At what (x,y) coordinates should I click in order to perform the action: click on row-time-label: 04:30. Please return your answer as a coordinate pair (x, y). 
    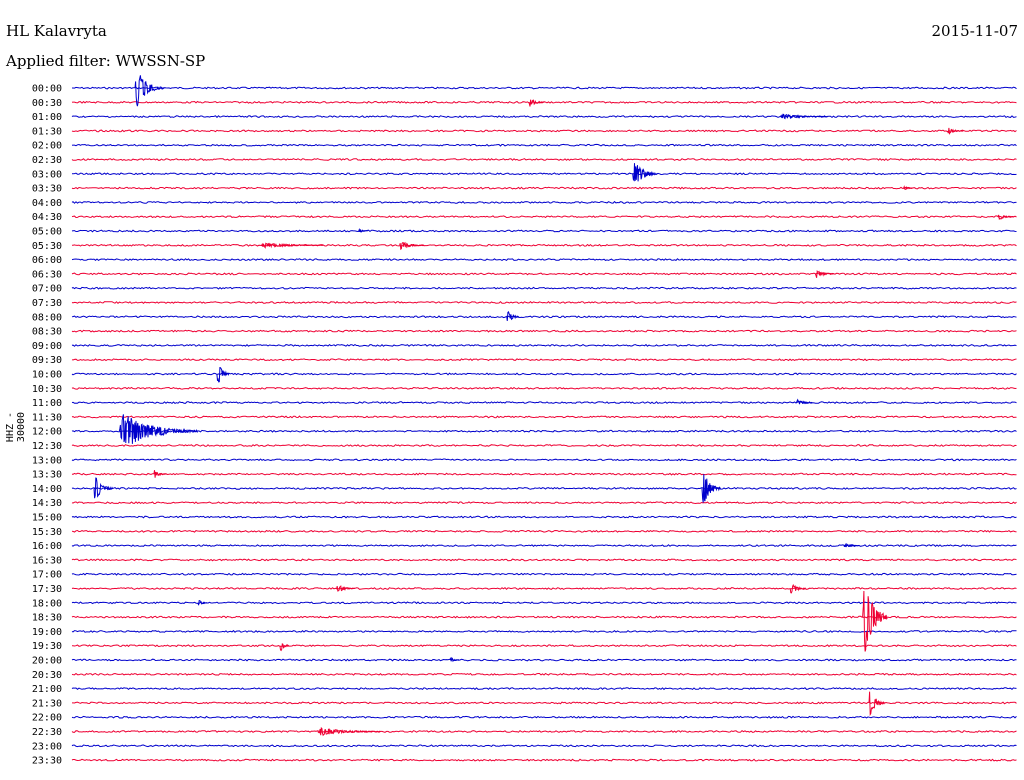
    Looking at the image, I should click on (47, 217).